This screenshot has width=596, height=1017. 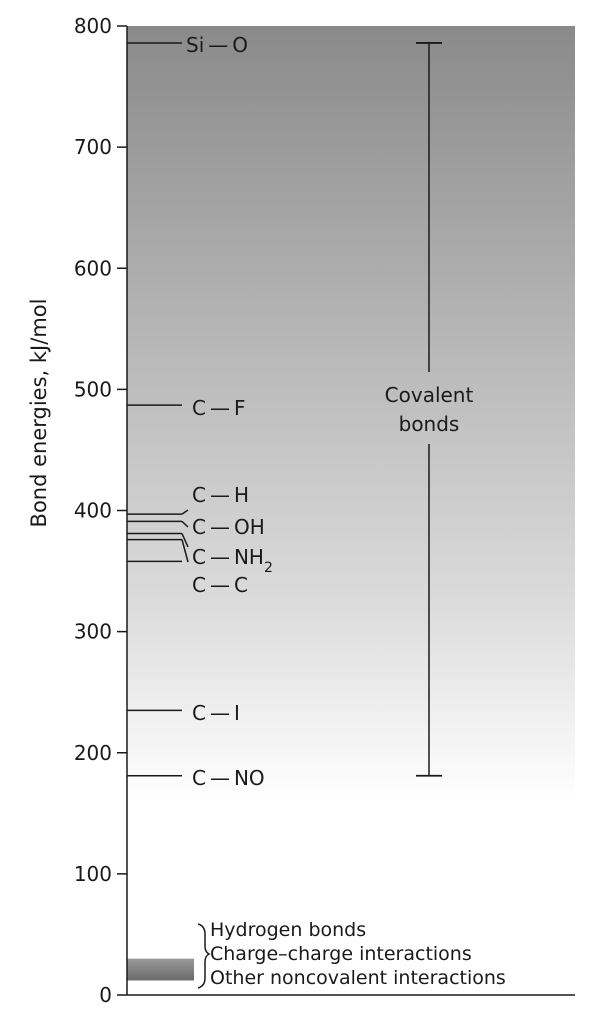 I want to click on bond-label: C — C, so click(x=220, y=585).